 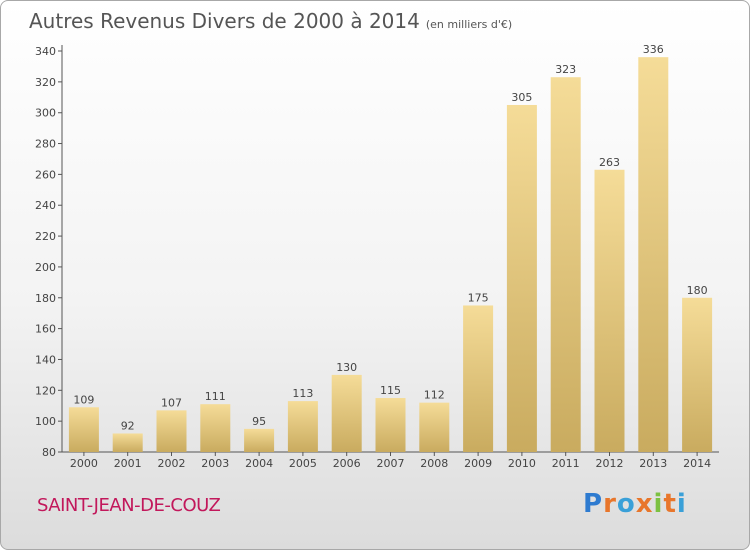 I want to click on y-tick-label: 120, so click(x=45, y=390).